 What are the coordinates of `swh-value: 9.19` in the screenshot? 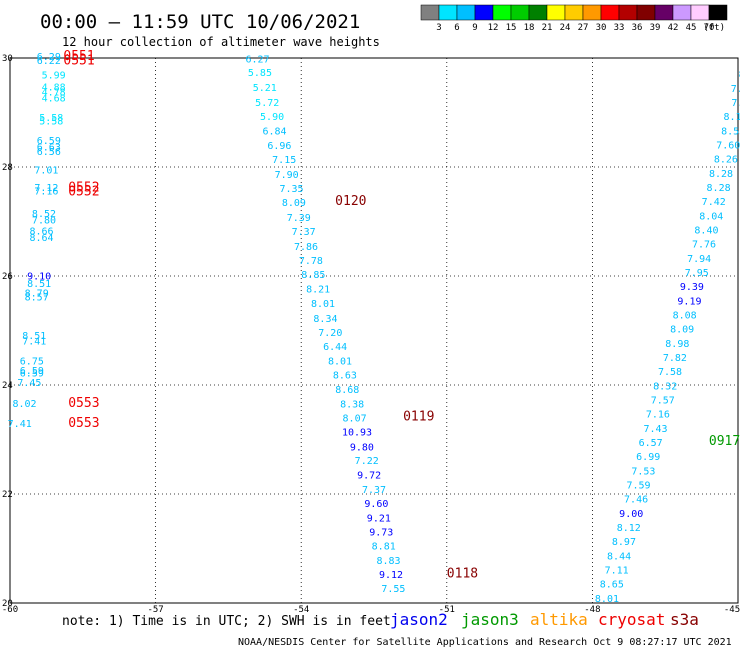 It's located at (689, 301).